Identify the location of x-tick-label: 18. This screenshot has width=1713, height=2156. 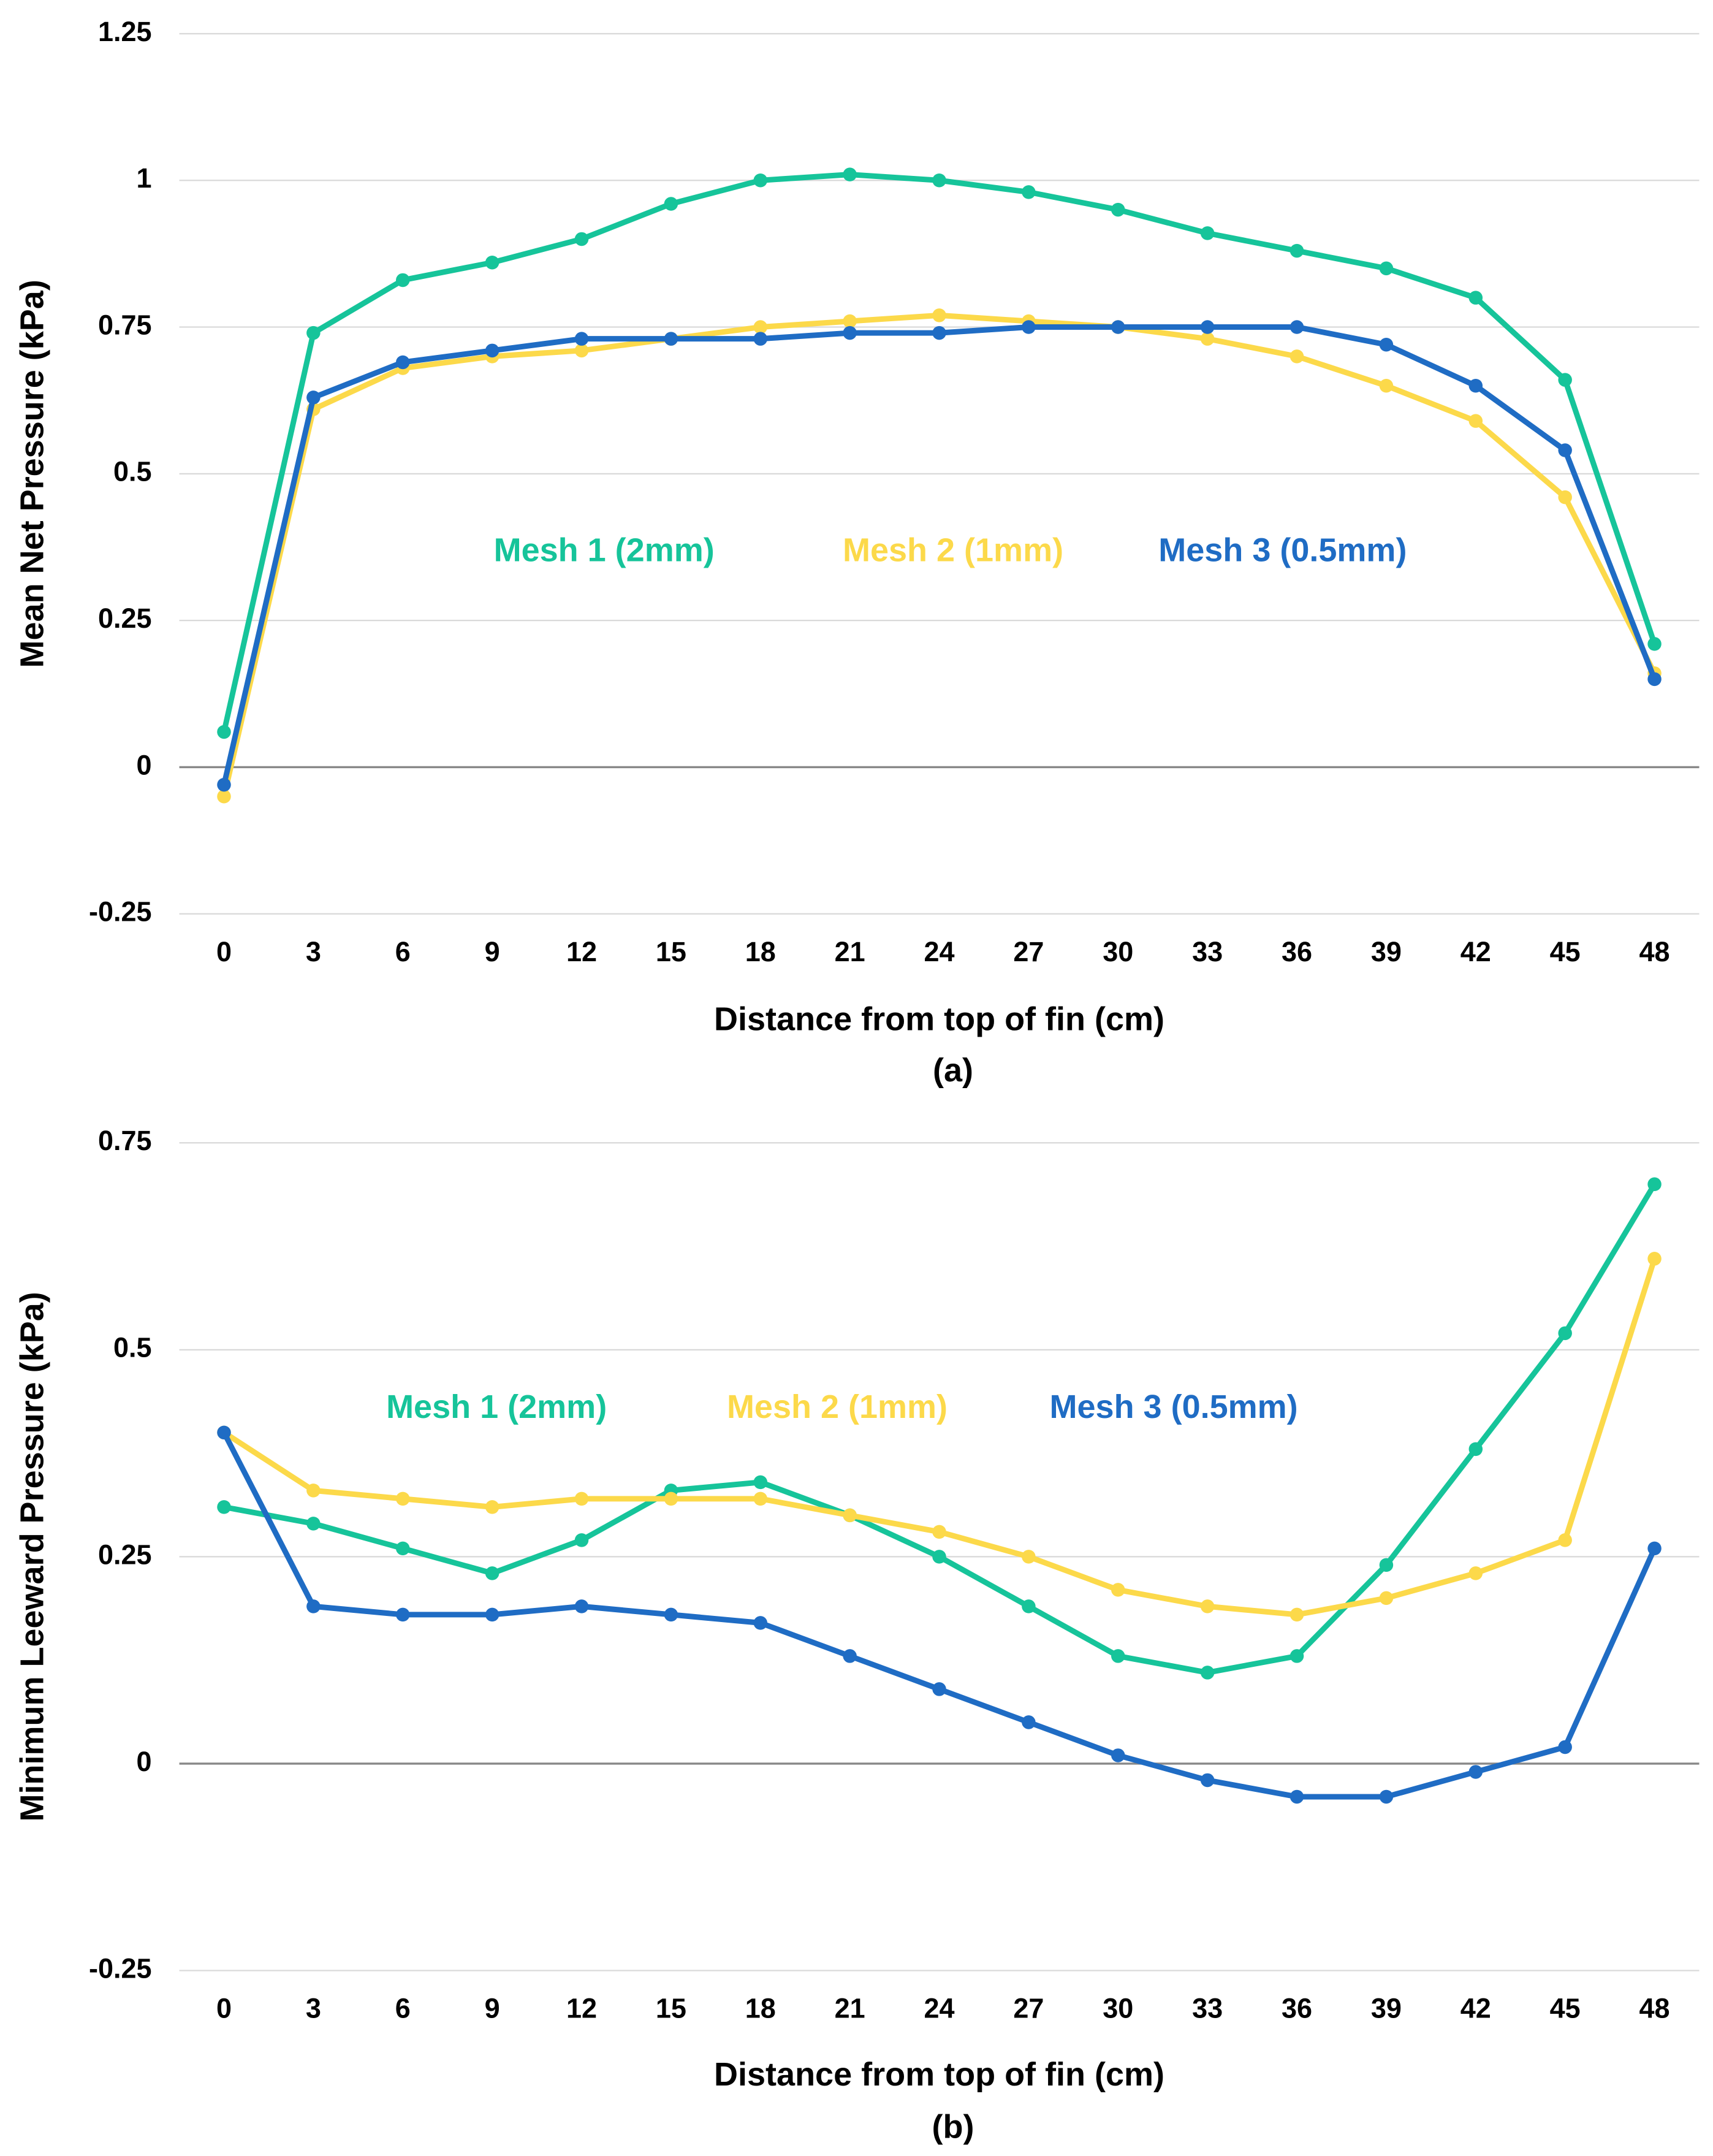
(760, 2008).